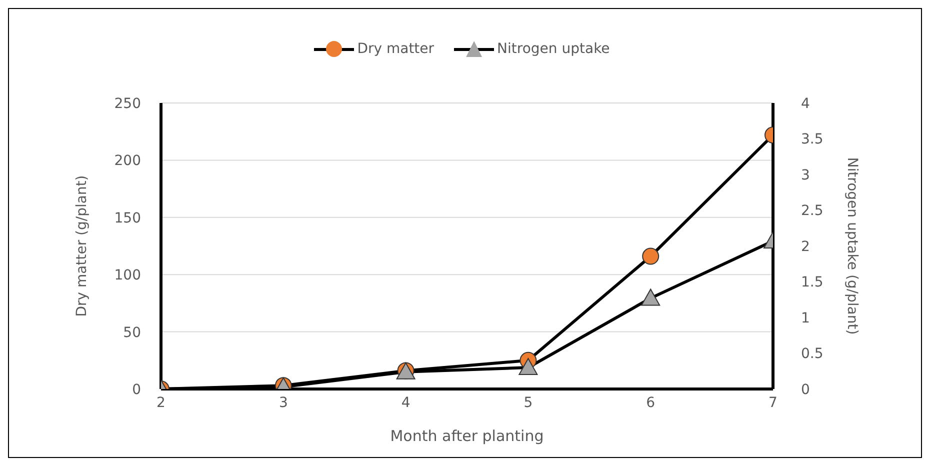  Describe the element at coordinates (127, 104) in the screenshot. I see `y-tick-label: 250` at that location.